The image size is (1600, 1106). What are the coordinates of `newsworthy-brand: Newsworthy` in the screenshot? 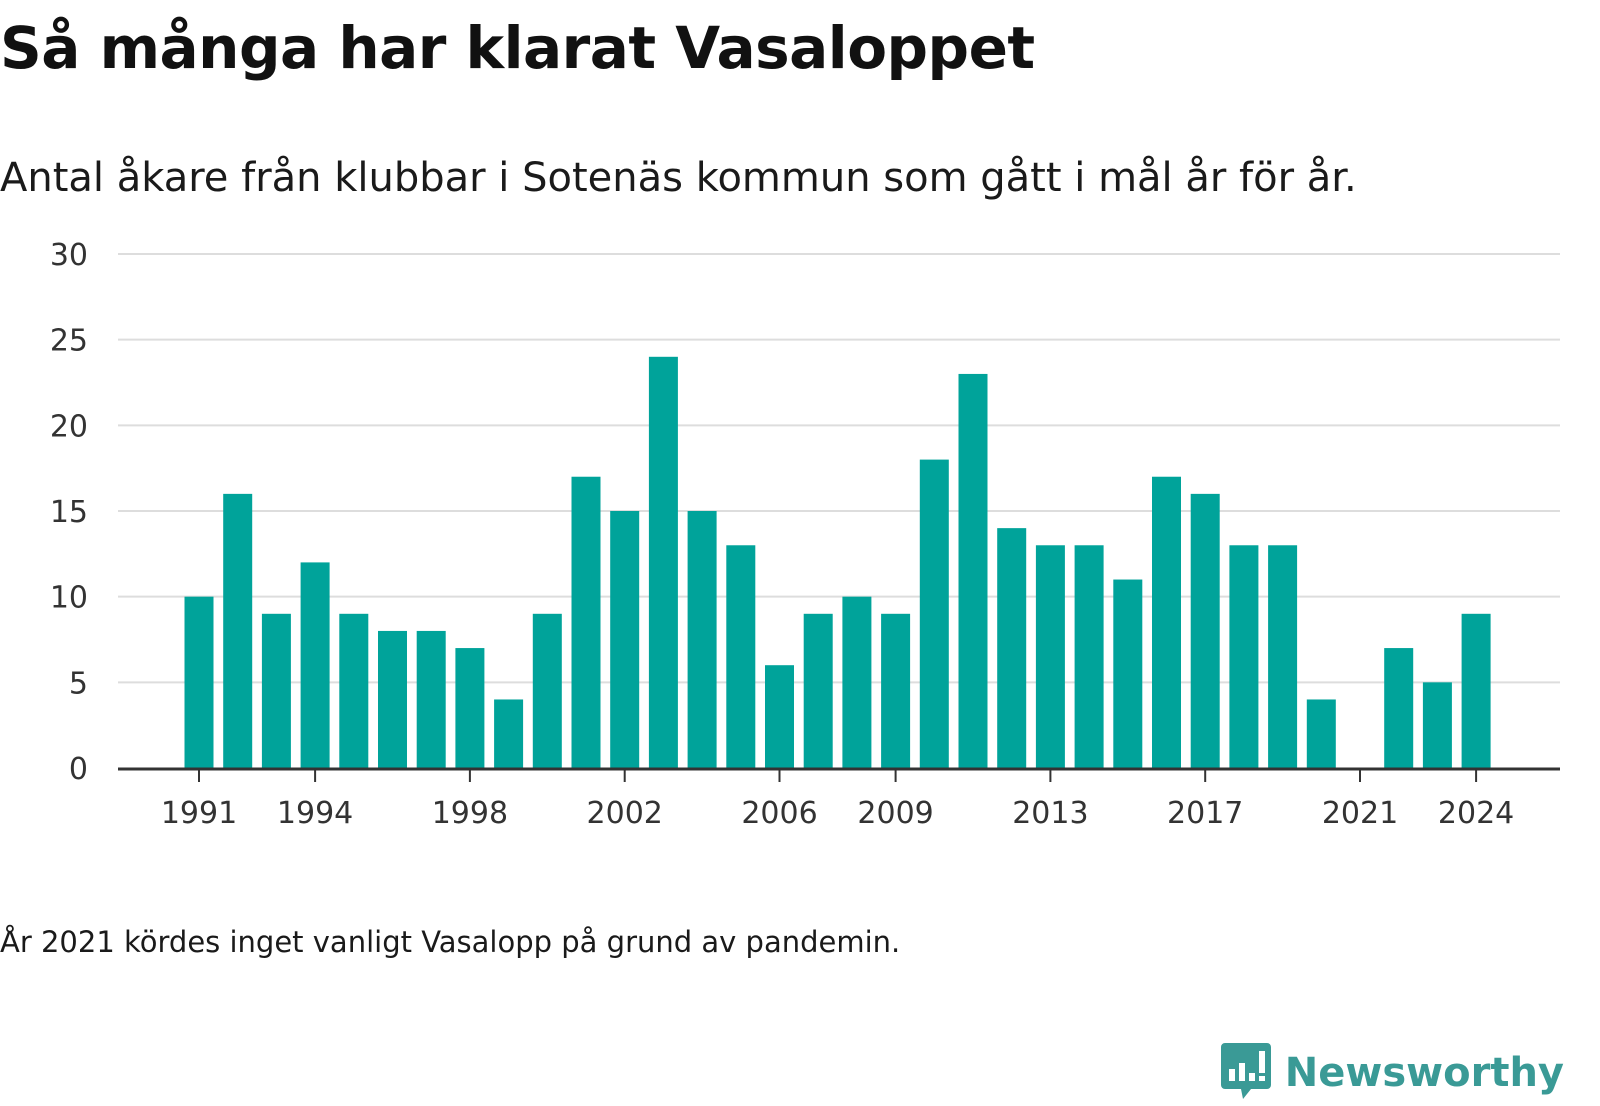 It's located at (1392, 1073).